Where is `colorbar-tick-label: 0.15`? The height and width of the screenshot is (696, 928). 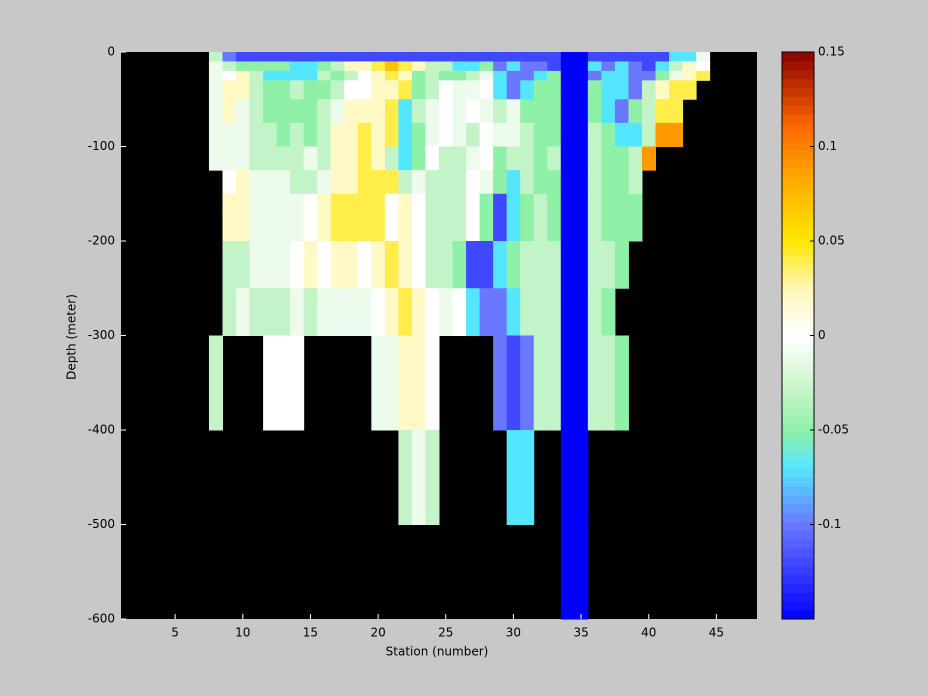 colorbar-tick-label: 0.15 is located at coordinates (831, 52).